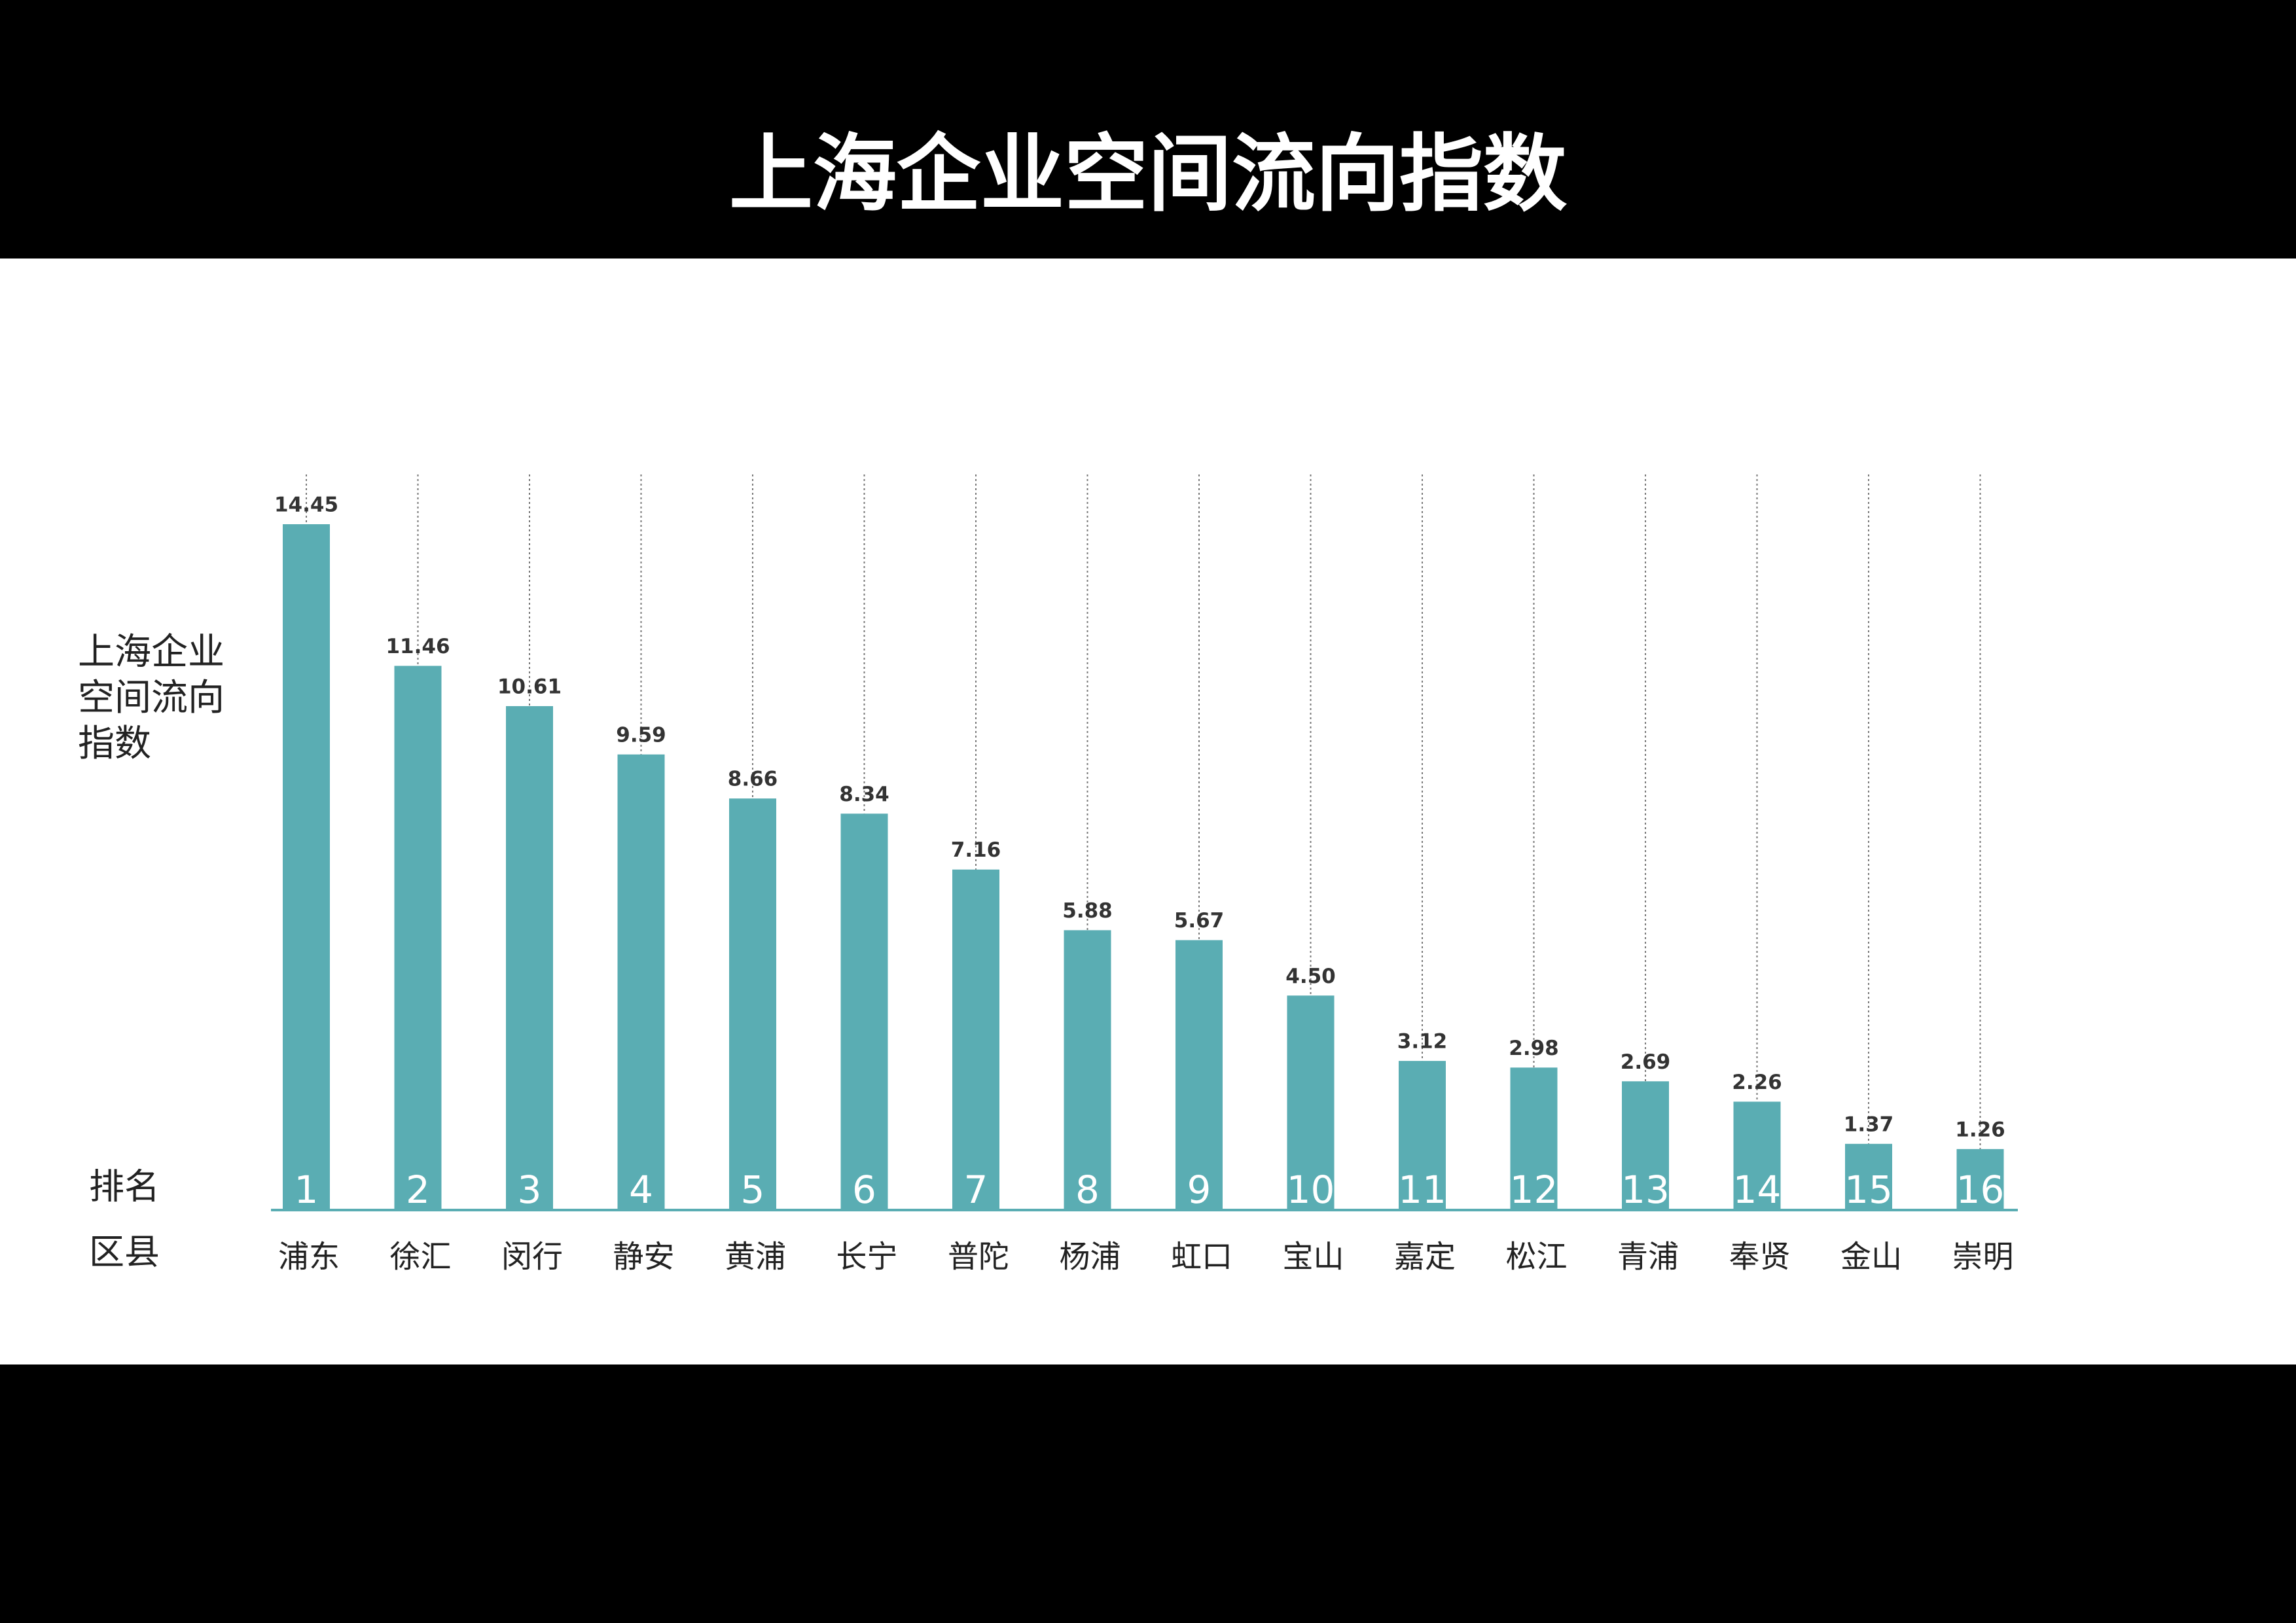  I want to click on rank-label: 11, so click(1422, 1190).